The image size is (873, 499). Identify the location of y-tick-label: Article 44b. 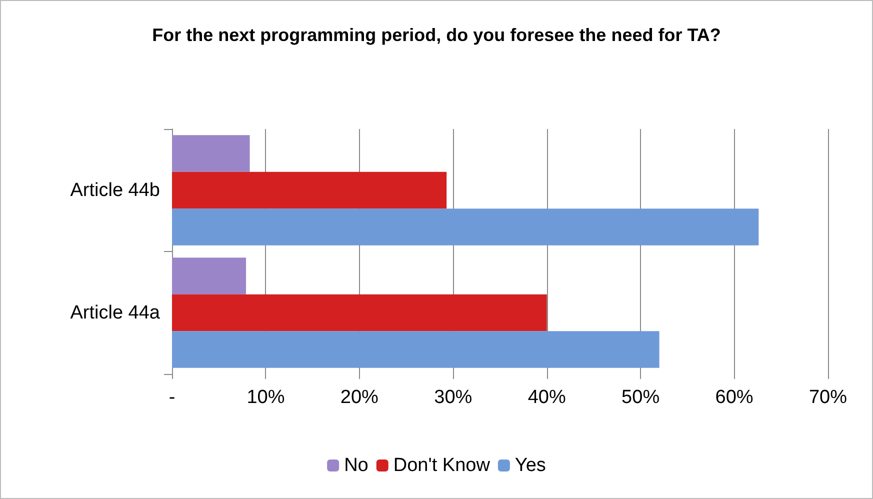
(115, 190).